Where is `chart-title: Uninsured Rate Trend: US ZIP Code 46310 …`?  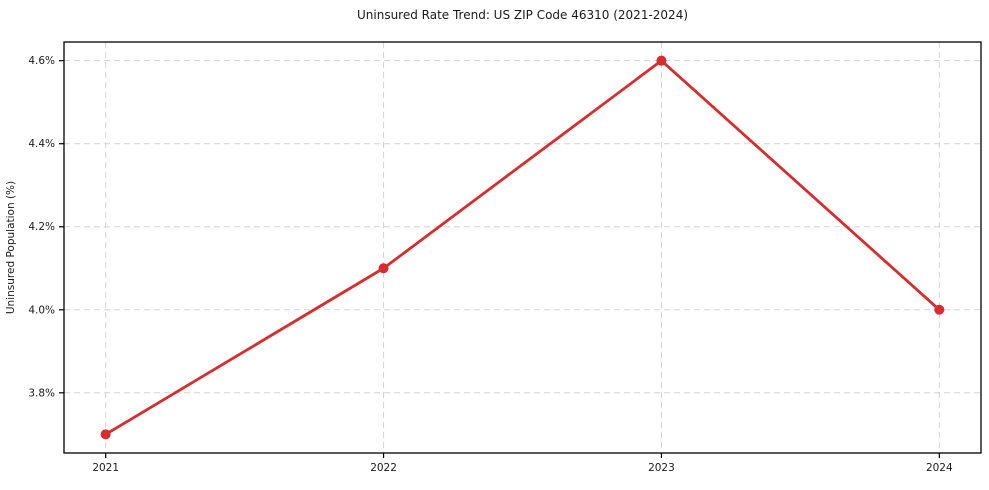 chart-title: Uninsured Rate Trend: US ZIP Code 46310 … is located at coordinates (522, 15).